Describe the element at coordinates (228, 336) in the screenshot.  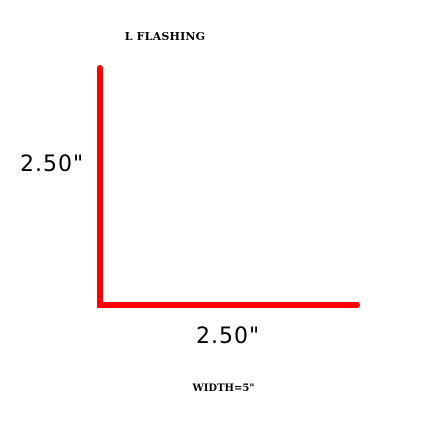
I see `horizontal-leg-dimension: 2.50"` at that location.